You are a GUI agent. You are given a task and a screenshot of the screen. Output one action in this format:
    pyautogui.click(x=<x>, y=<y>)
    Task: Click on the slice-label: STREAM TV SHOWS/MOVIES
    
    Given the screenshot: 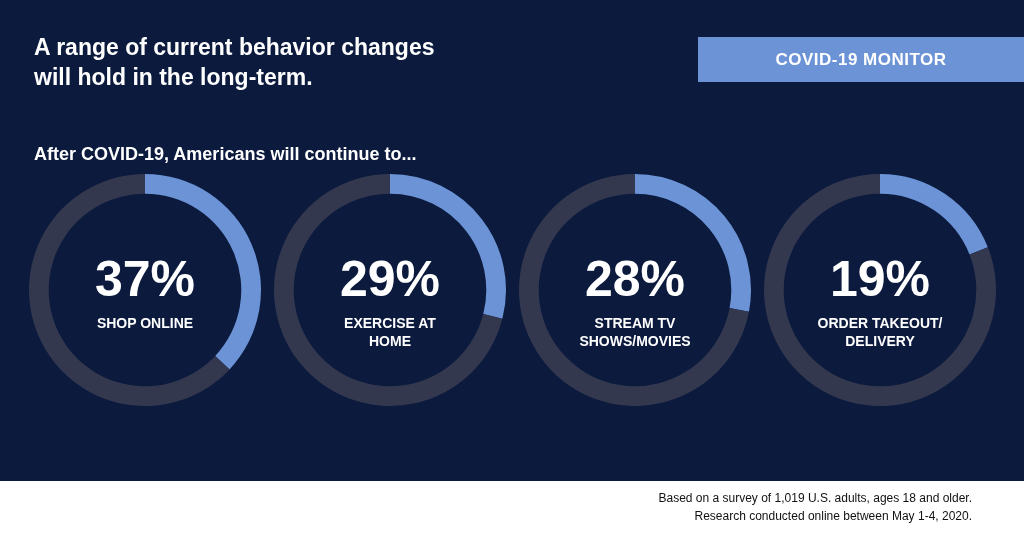 What is the action you would take?
    pyautogui.click(x=635, y=332)
    